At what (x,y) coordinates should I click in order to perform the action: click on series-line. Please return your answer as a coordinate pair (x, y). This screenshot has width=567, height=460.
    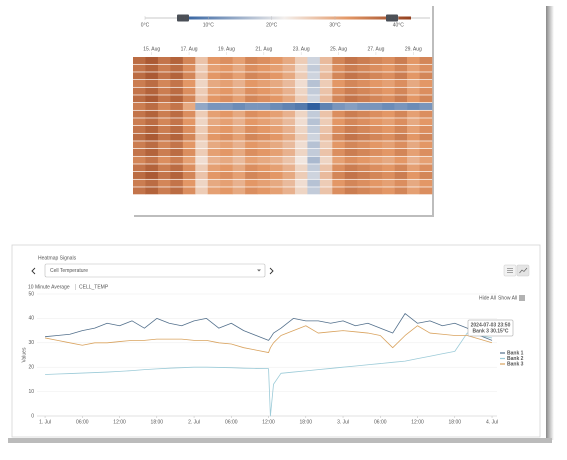
    Looking at the image, I should click on (269, 374).